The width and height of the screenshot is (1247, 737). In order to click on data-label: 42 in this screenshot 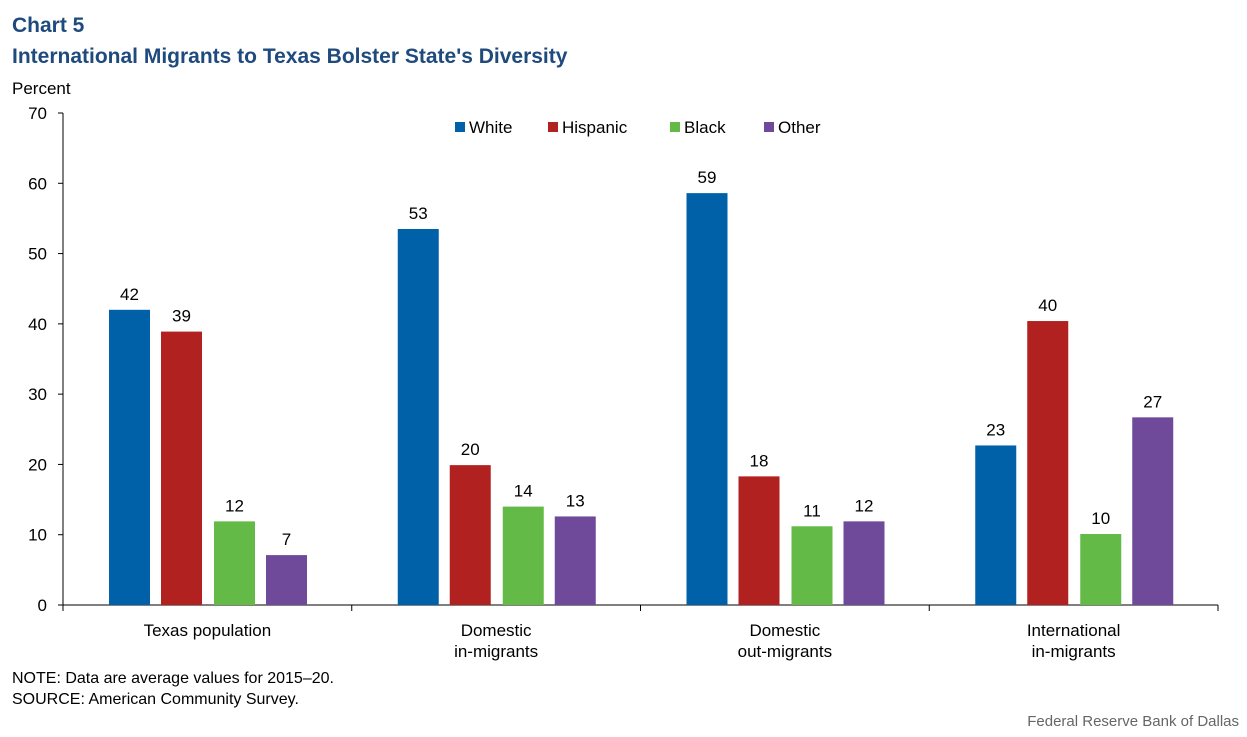, I will do `click(129, 294)`.